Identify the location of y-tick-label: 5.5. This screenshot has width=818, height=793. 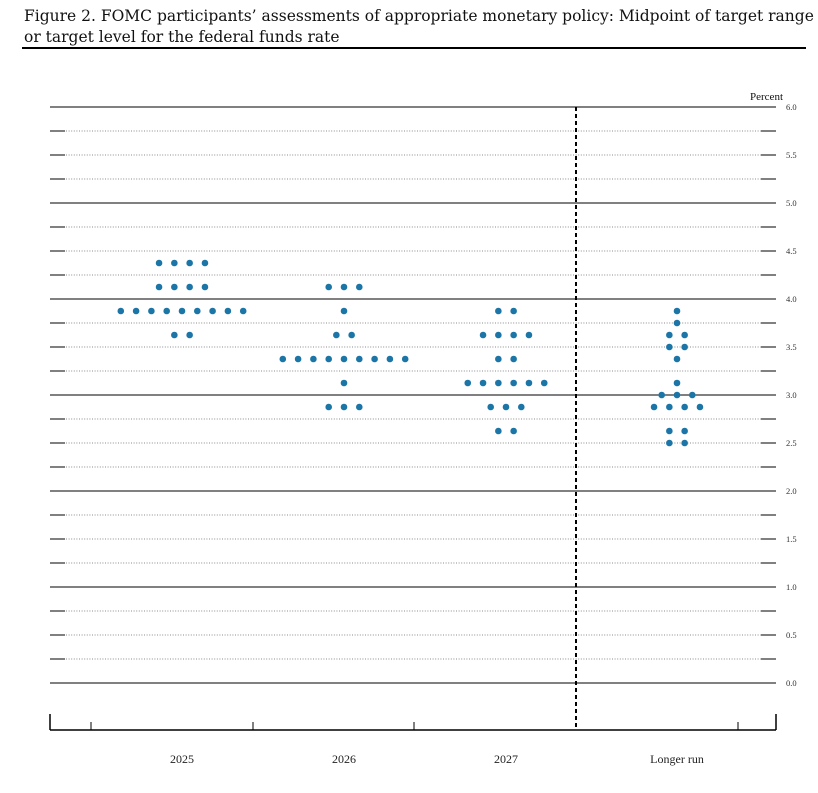
(791, 155).